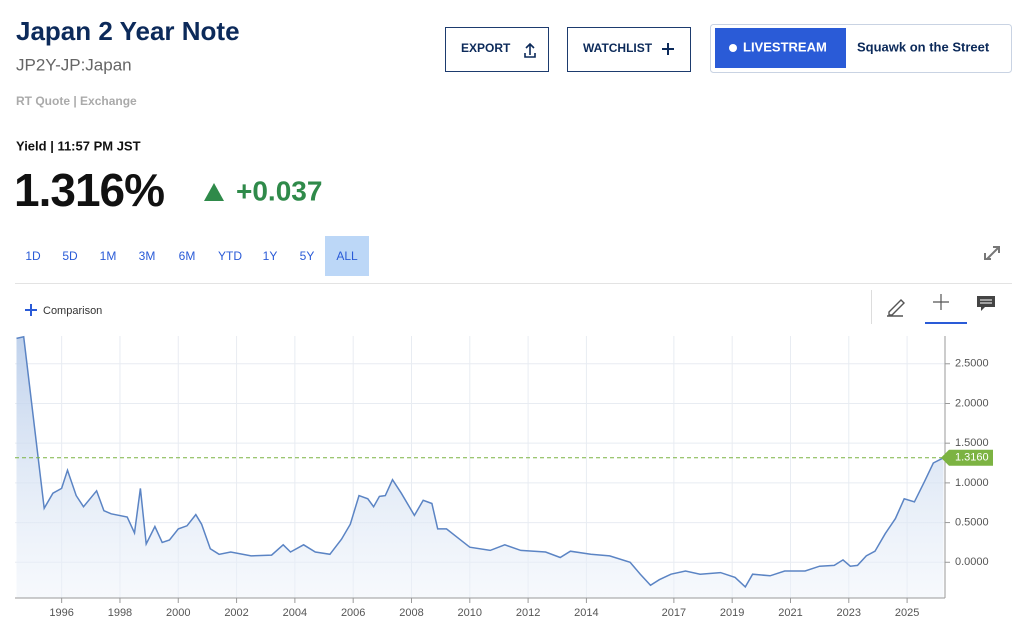 The height and width of the screenshot is (627, 1024). Describe the element at coordinates (236, 613) in the screenshot. I see `x-tick-label: 2002` at that location.